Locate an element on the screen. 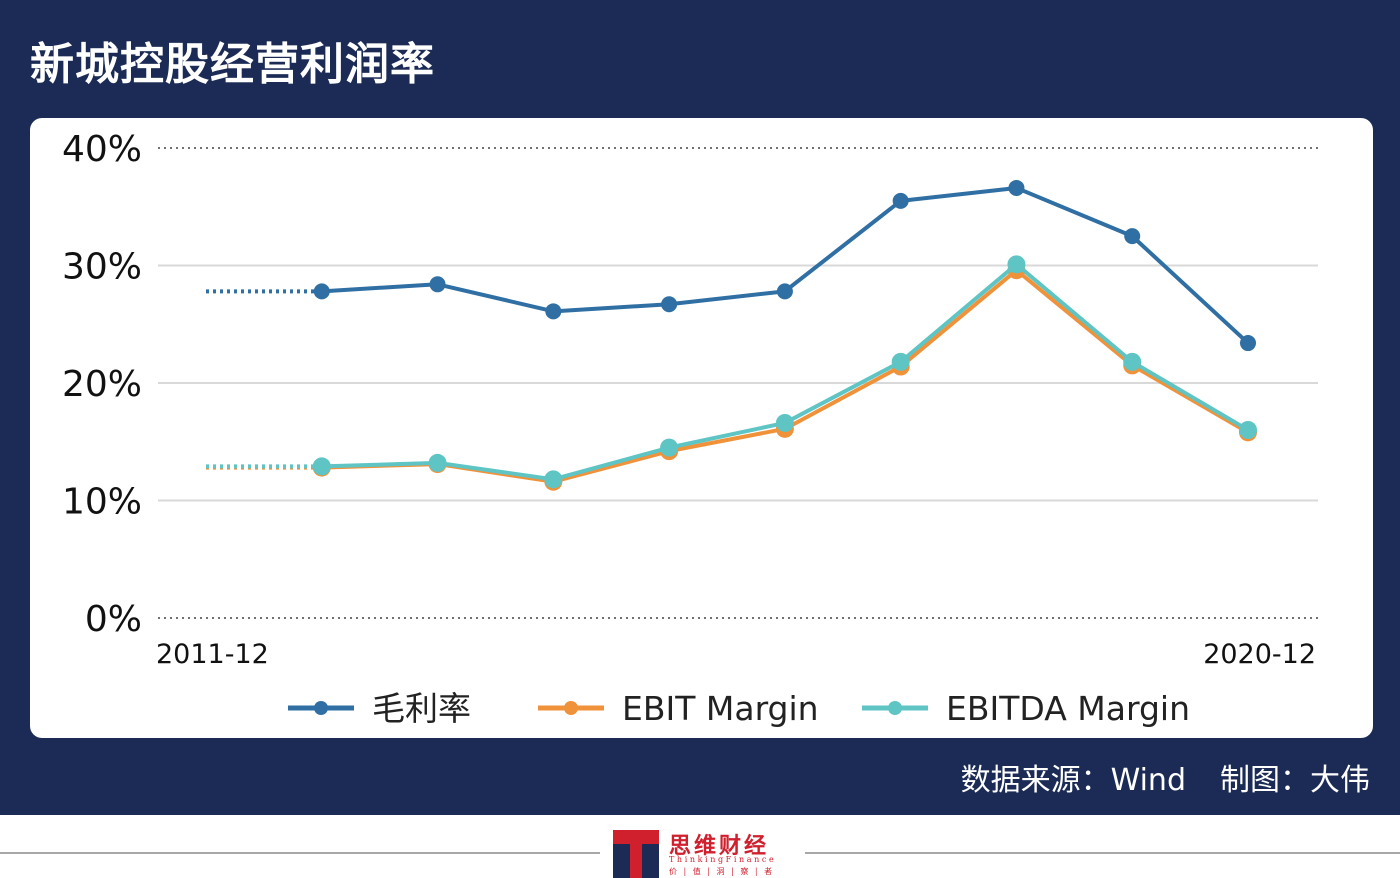 The width and height of the screenshot is (1400, 878). logo-t-icon is located at coordinates (636, 854).